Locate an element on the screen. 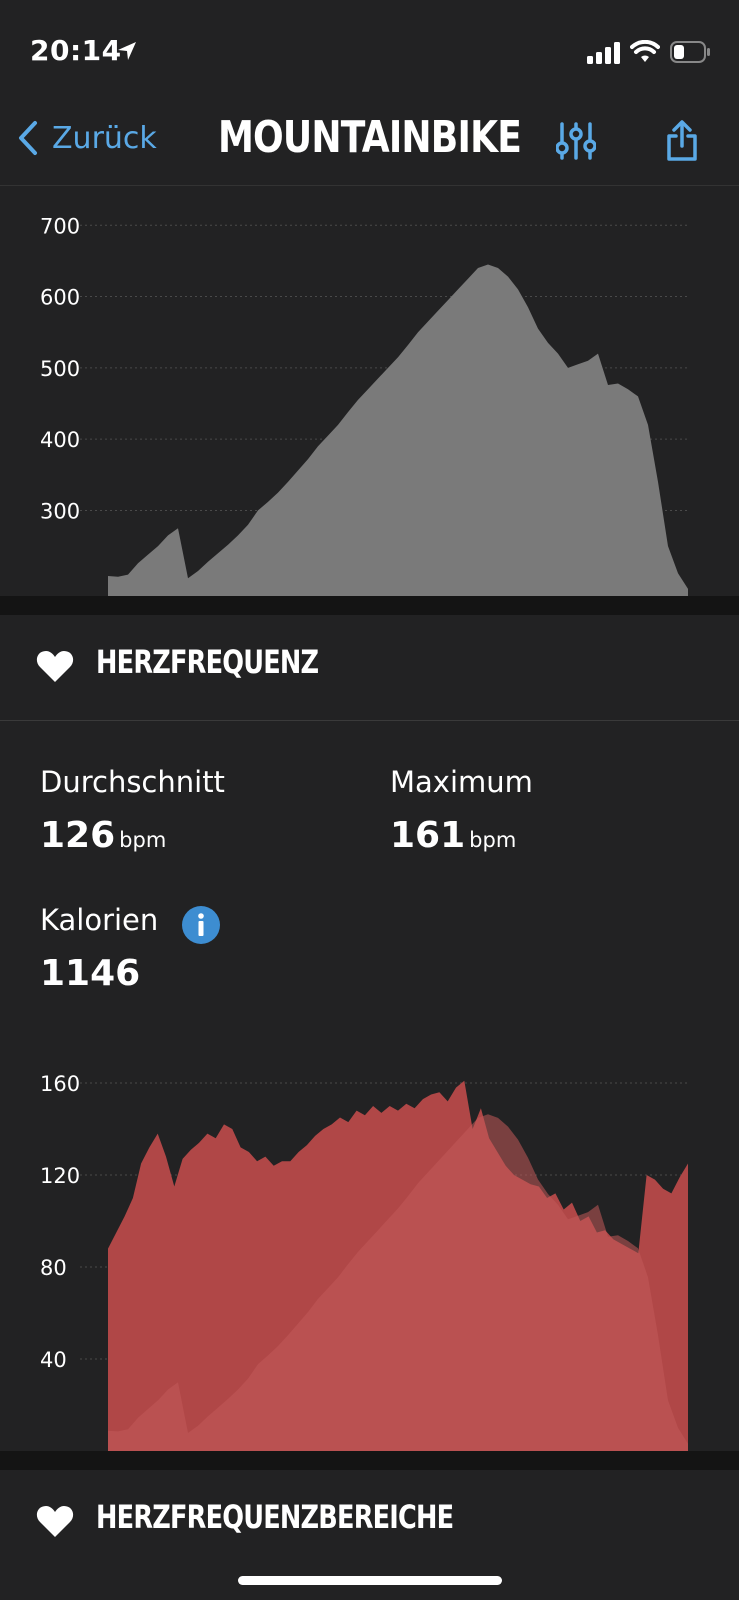 The height and width of the screenshot is (1600, 739). wifi-icon is located at coordinates (645, 51).